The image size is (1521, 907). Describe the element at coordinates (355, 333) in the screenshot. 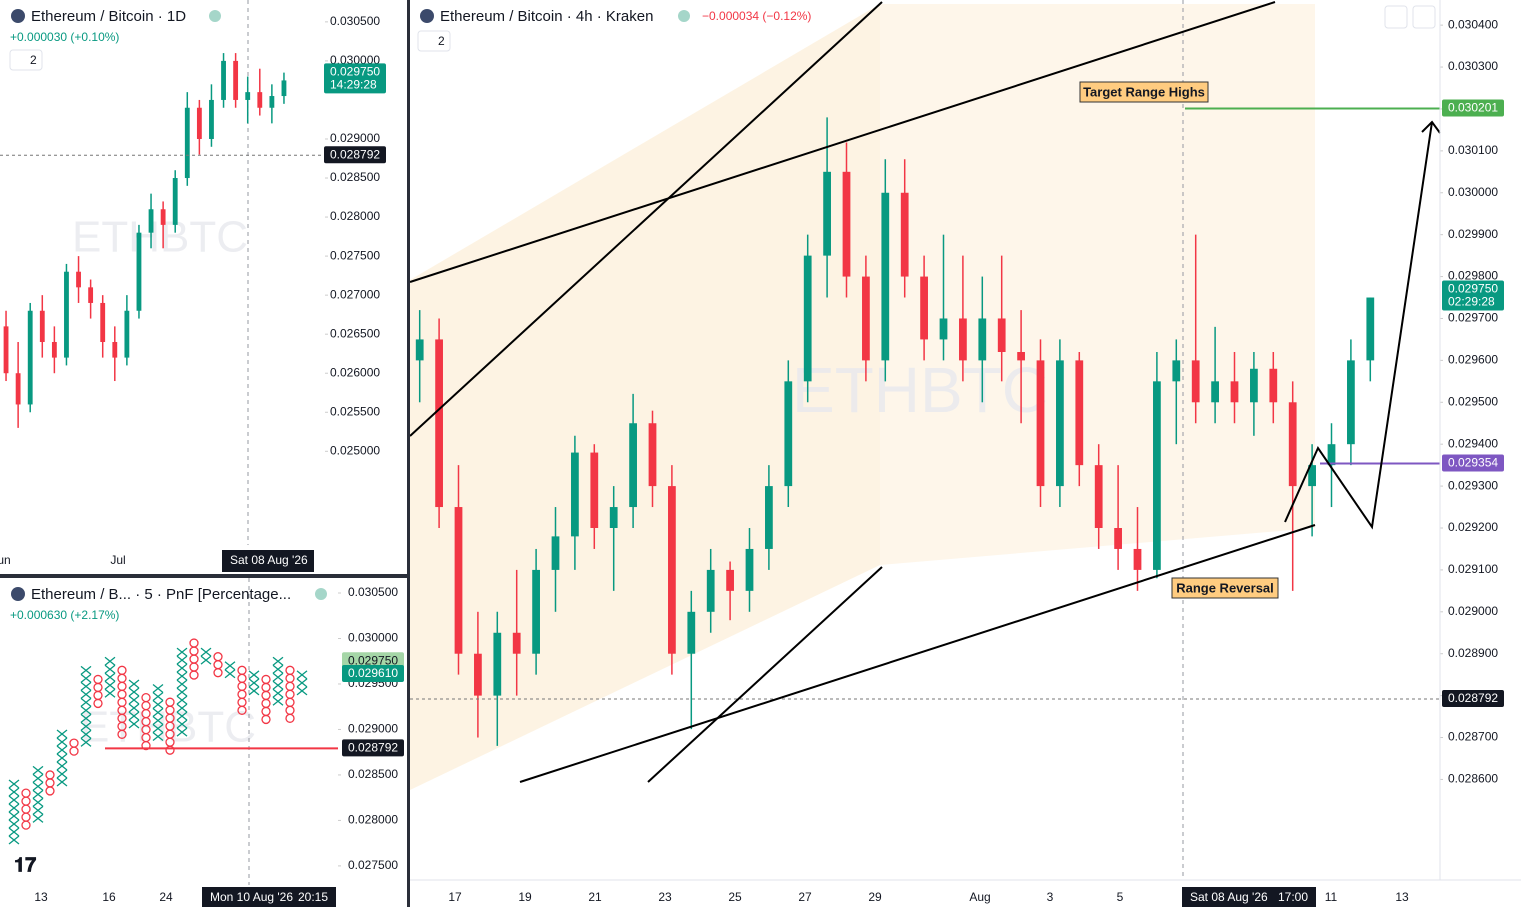

I see `y-tick-label: 0.026500` at that location.